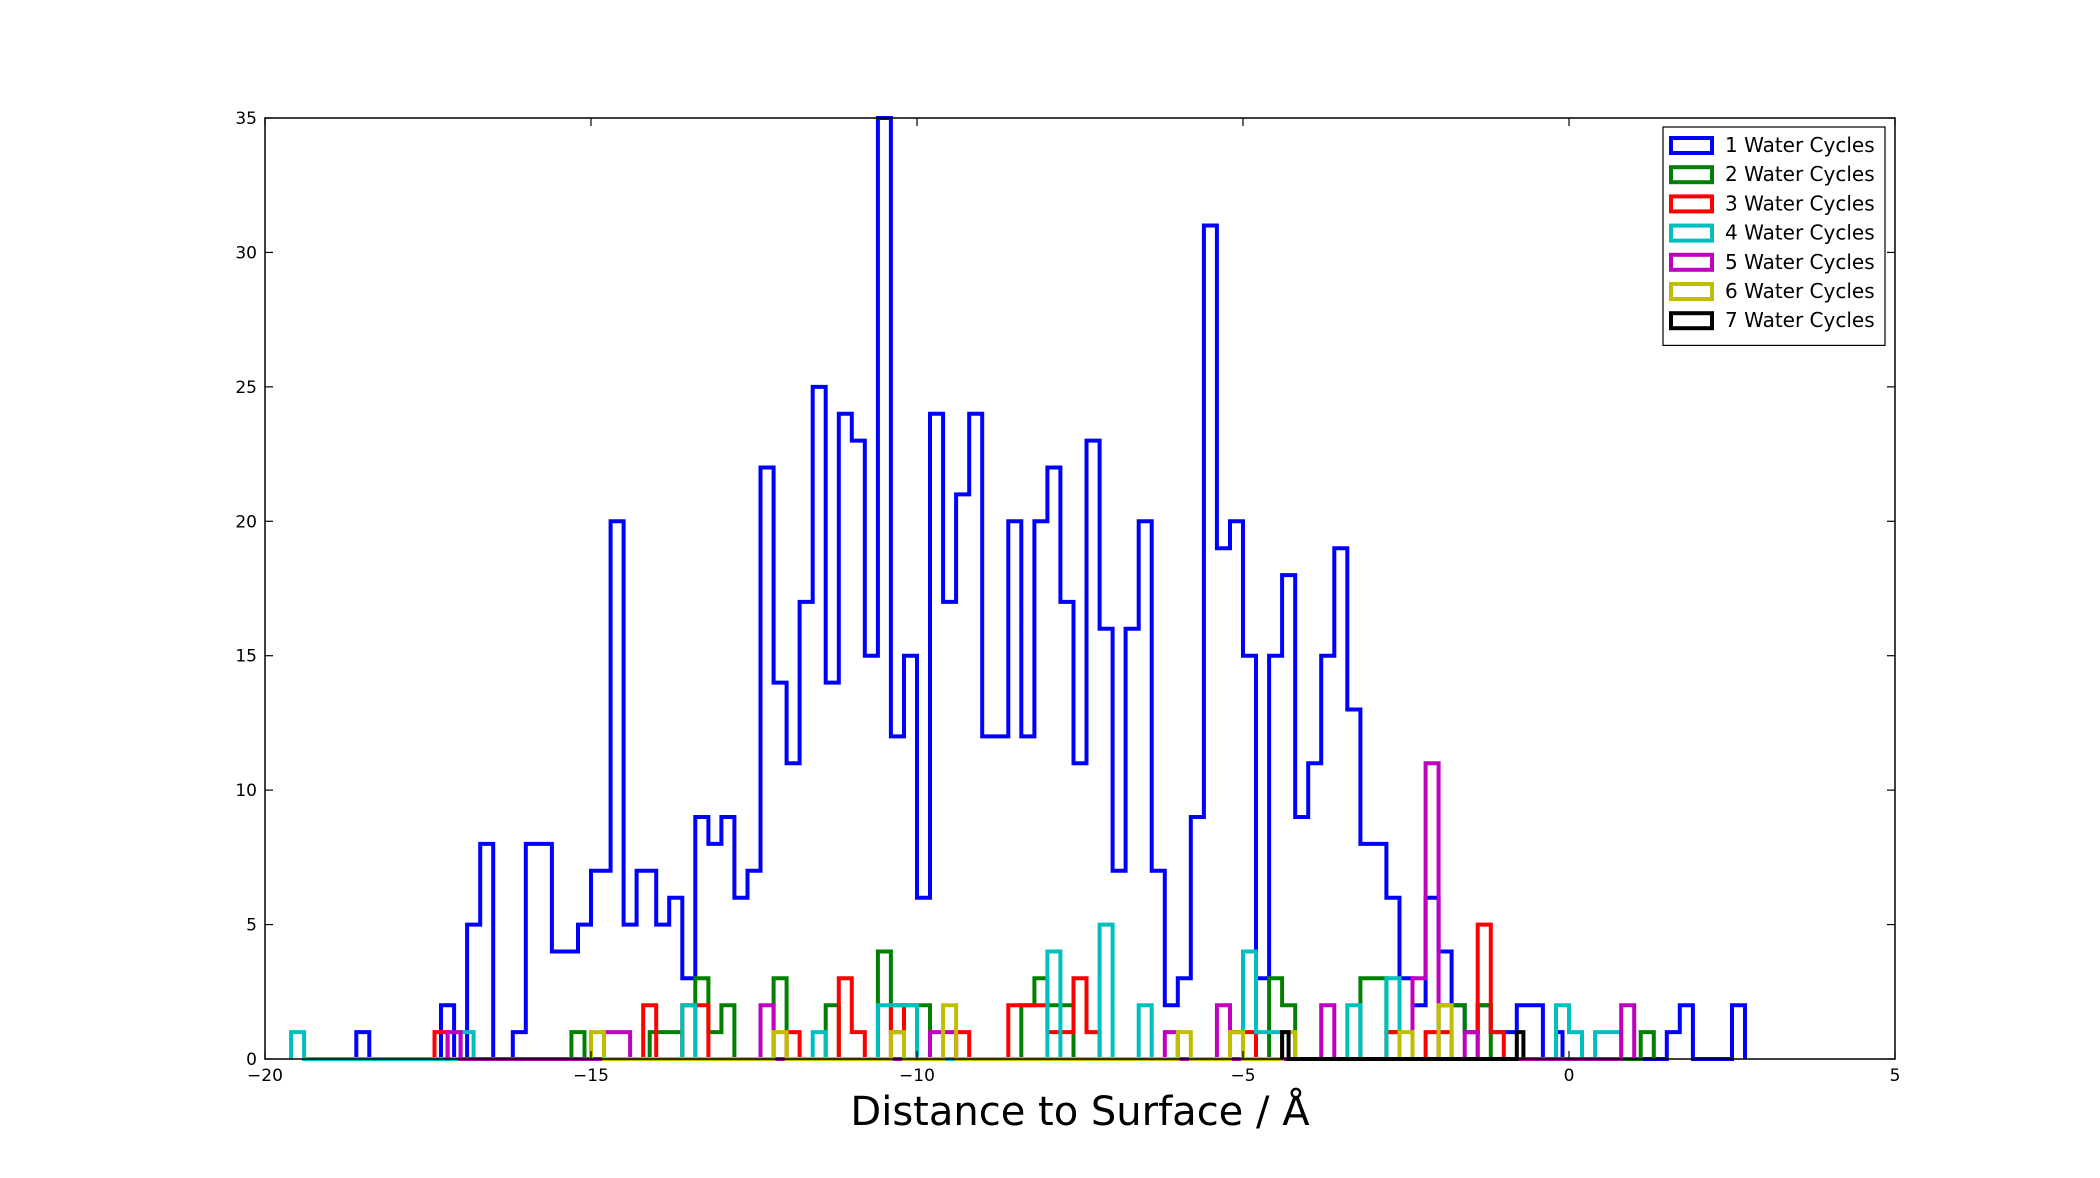 This screenshot has width=2100, height=1178. Describe the element at coordinates (1895, 1076) in the screenshot. I see `x-tick-label: 5` at that location.